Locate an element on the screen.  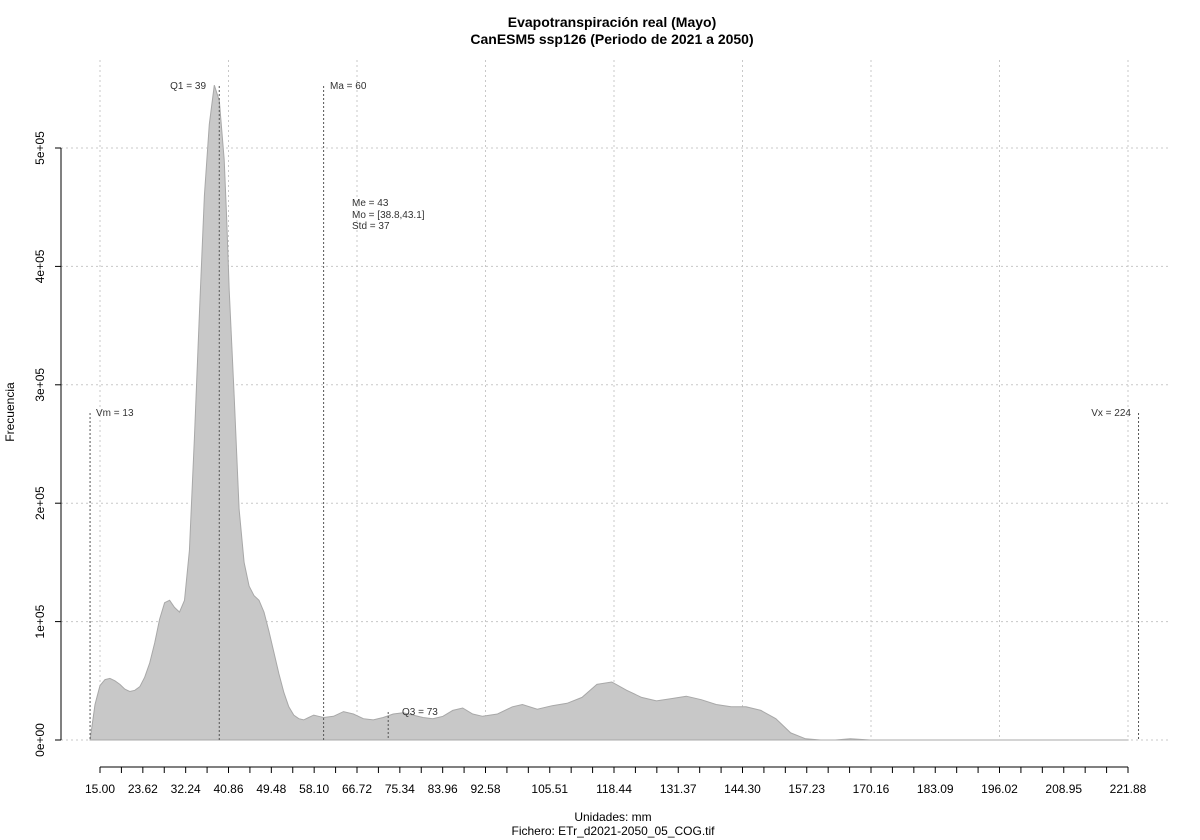
x-tick-label: 66.72 is located at coordinates (357, 789).